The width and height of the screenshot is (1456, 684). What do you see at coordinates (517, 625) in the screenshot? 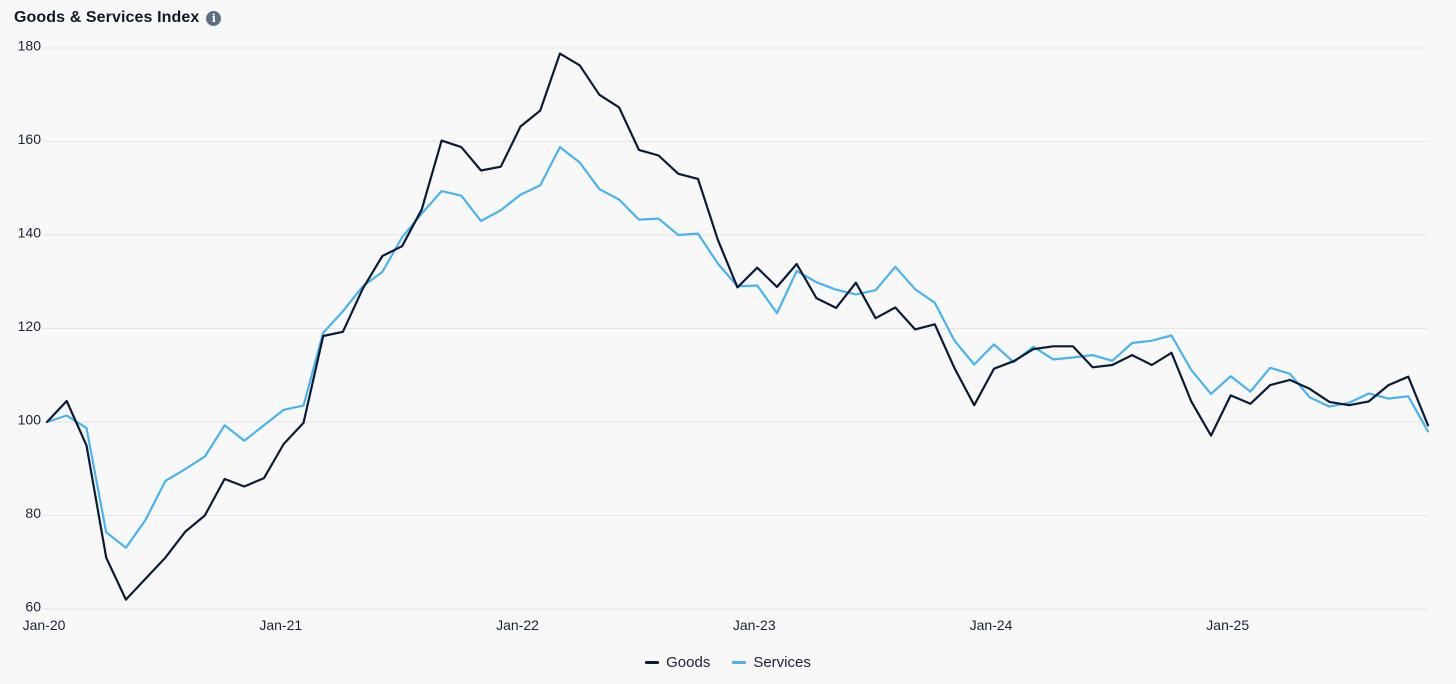
I see `x-tick-label: Jan-22` at bounding box center [517, 625].